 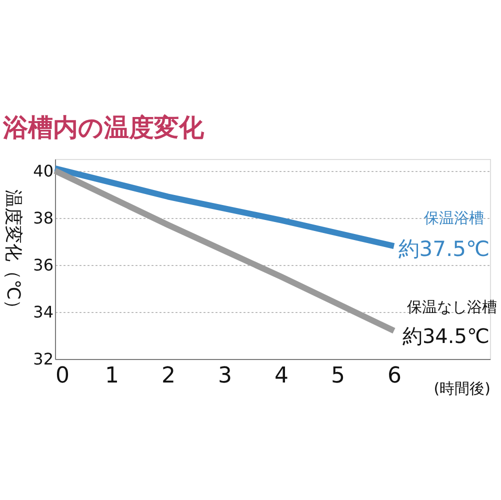 What do you see at coordinates (446, 336) in the screenshot?
I see `annotation: 約34.5℃` at bounding box center [446, 336].